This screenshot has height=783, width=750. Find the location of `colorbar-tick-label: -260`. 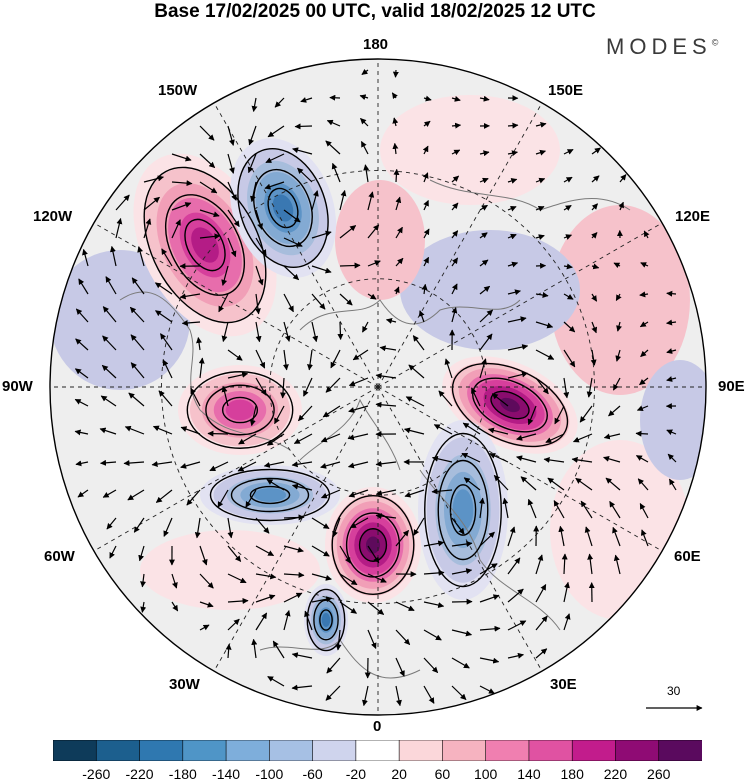

colorbar-tick-label: -260 is located at coordinates (96, 774).